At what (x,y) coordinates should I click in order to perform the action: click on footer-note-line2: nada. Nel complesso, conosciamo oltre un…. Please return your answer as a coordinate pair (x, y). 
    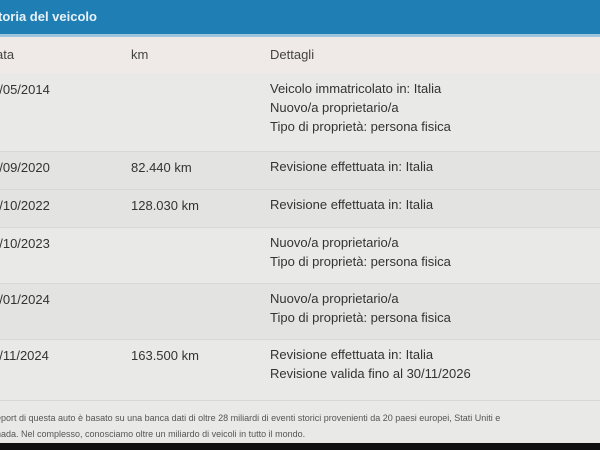
    Looking at the image, I should click on (153, 434).